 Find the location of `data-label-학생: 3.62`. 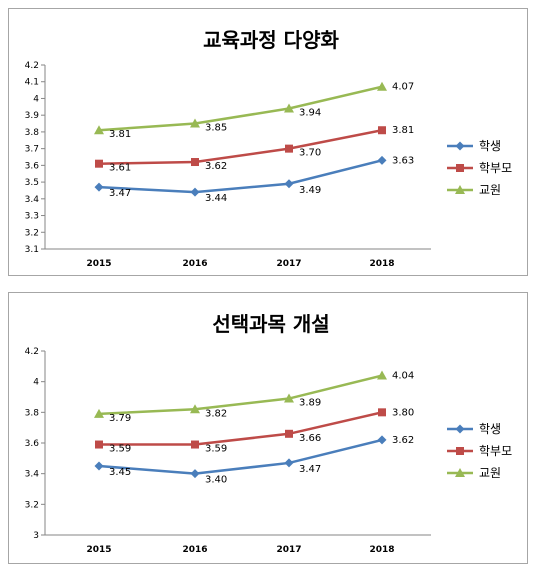

data-label-학생: 3.62 is located at coordinates (403, 440).